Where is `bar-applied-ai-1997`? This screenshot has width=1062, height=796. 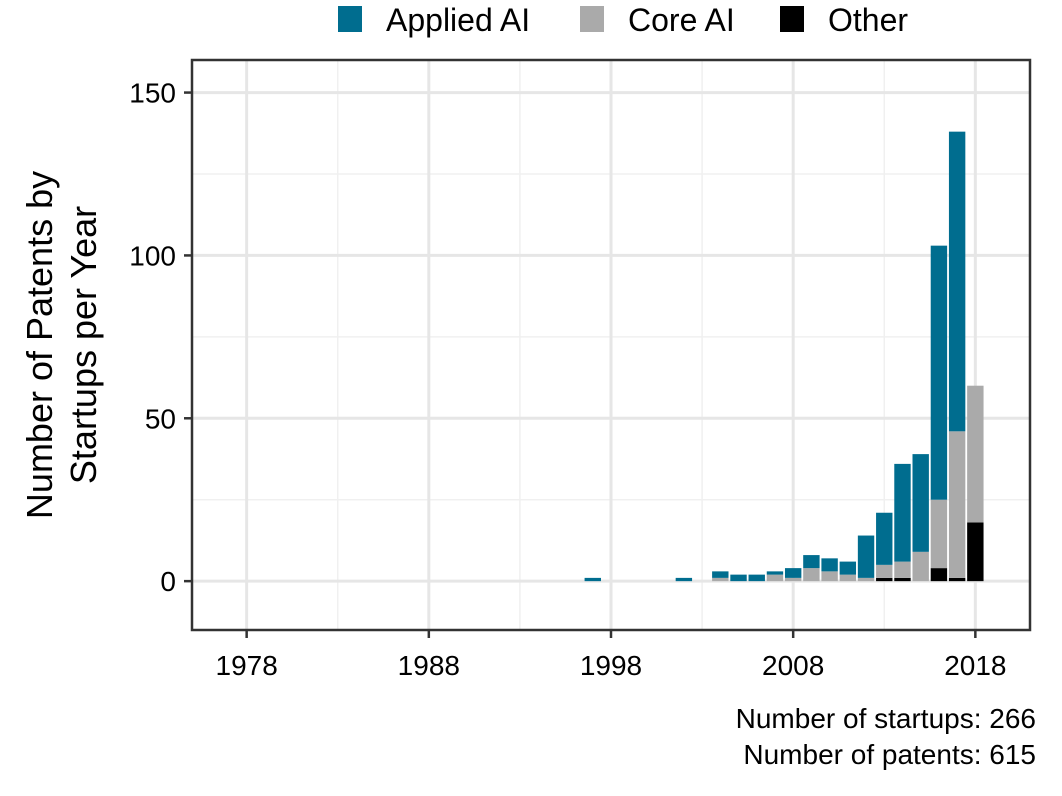
bar-applied-ai-1997 is located at coordinates (593, 579).